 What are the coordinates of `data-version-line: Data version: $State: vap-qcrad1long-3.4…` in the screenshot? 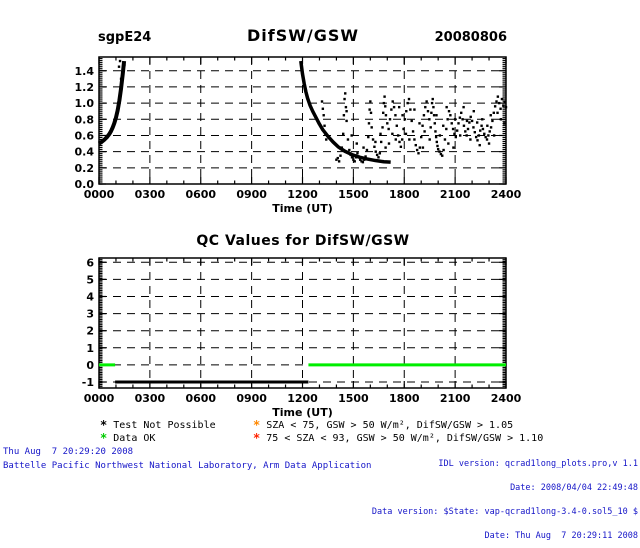 It's located at (504, 512).